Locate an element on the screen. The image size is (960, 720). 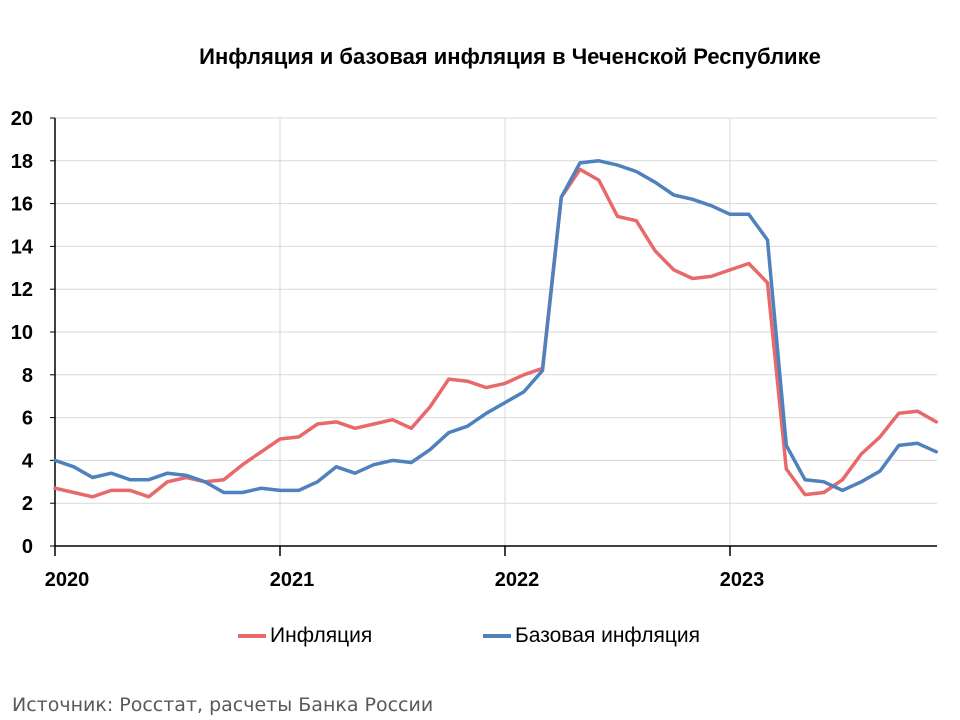
y-tick-label: 12 is located at coordinates (22, 290).